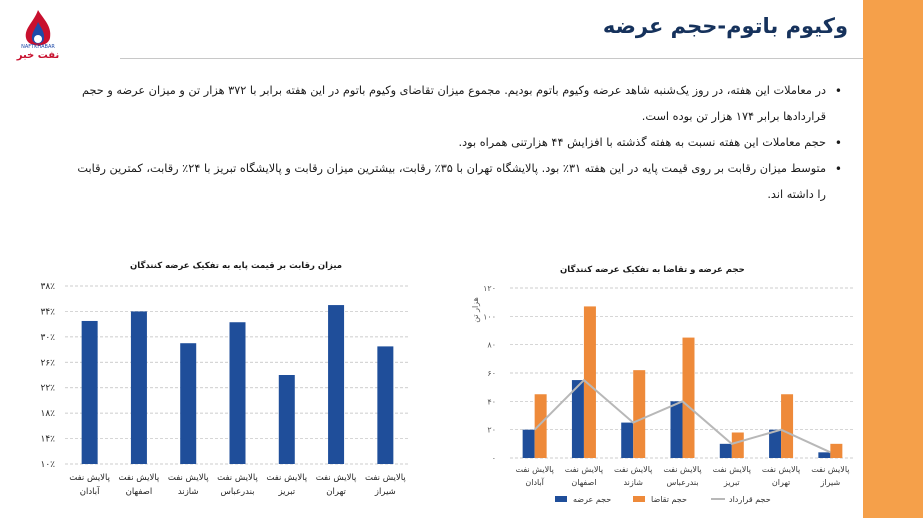 This screenshot has width=923, height=518. Describe the element at coordinates (491, 430) in the screenshot. I see `y-tick-label: ۲۰` at that location.